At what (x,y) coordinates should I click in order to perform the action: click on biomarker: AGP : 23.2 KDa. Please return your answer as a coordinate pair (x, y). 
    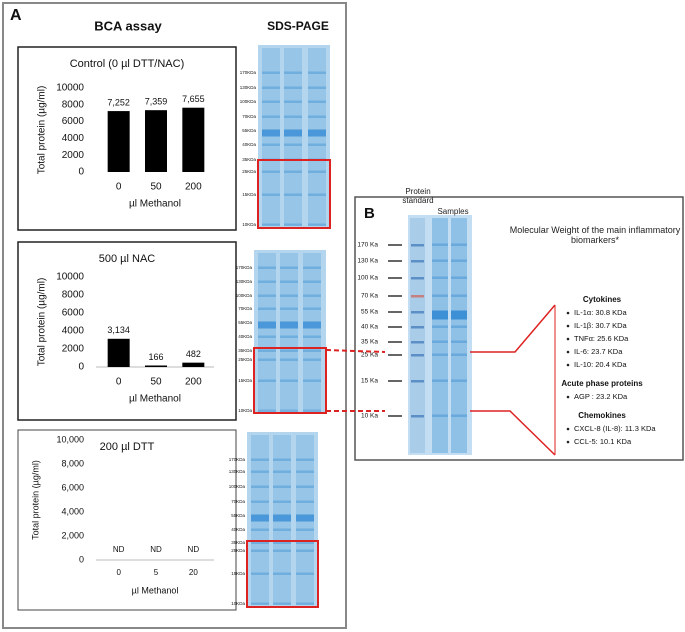
    Looking at the image, I should click on (601, 396).